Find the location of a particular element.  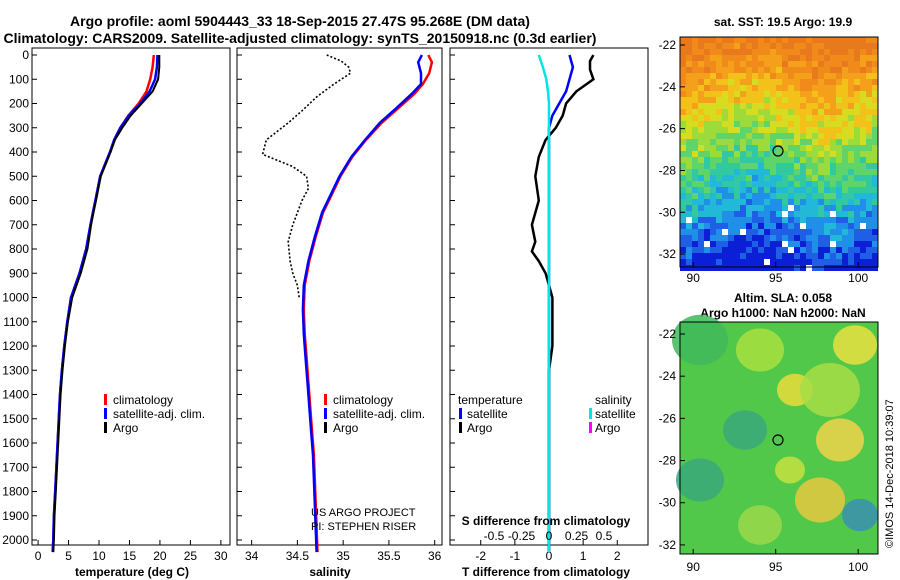

map-y-tick-label: -28 is located at coordinates (668, 170).